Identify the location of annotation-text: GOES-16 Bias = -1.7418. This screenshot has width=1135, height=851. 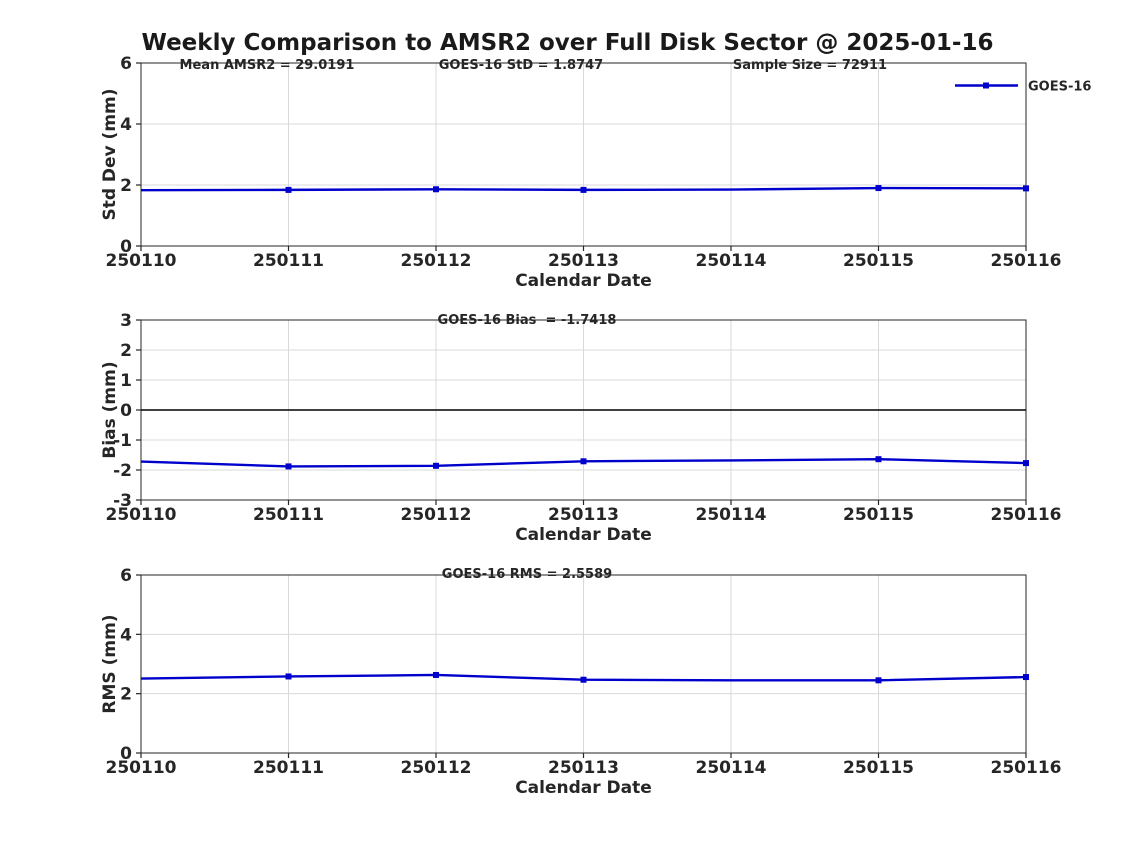
(527, 320).